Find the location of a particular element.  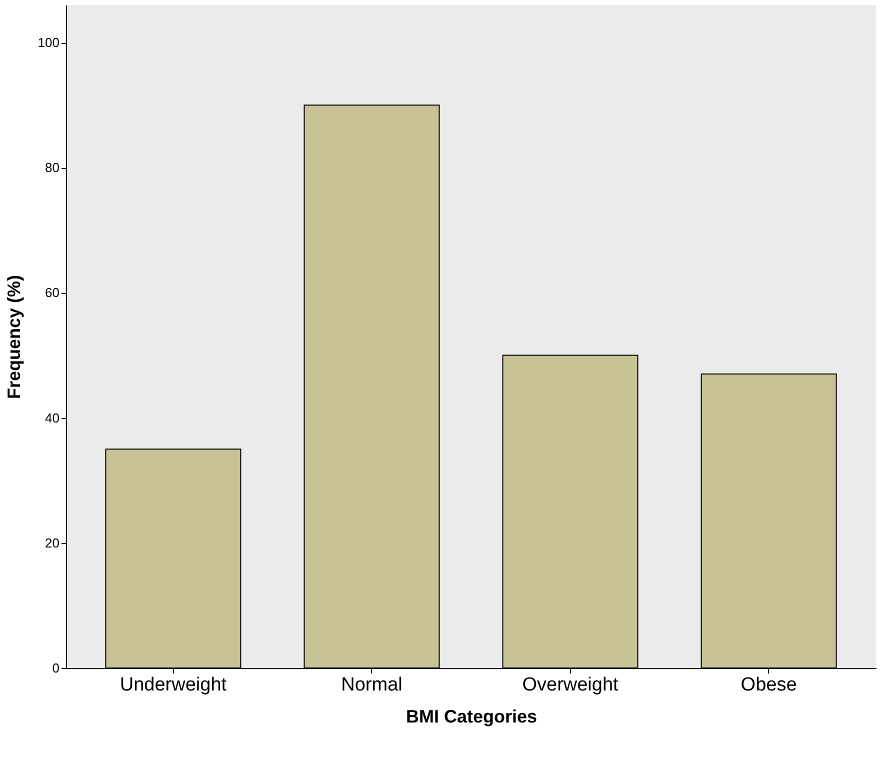

x-tick-label: Normal is located at coordinates (371, 685).